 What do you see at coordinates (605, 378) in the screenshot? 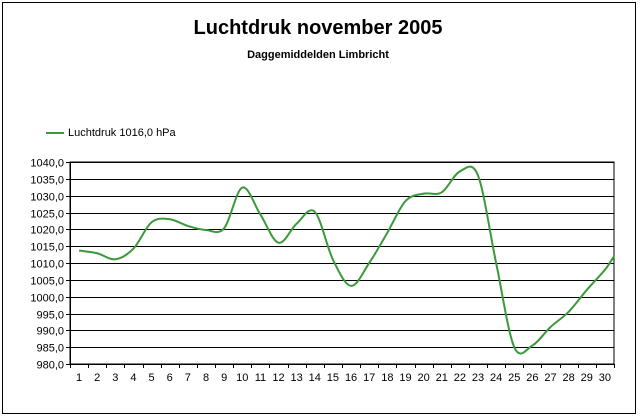
I see `x-tick-label: 30` at bounding box center [605, 378].